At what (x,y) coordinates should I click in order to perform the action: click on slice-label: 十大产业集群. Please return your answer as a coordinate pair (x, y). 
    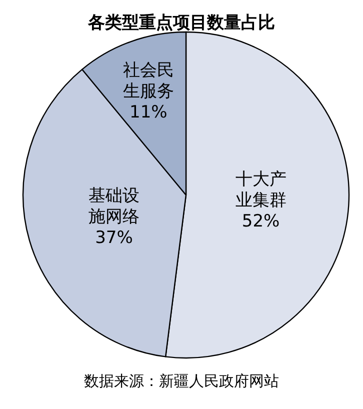
    Looking at the image, I should click on (260, 190).